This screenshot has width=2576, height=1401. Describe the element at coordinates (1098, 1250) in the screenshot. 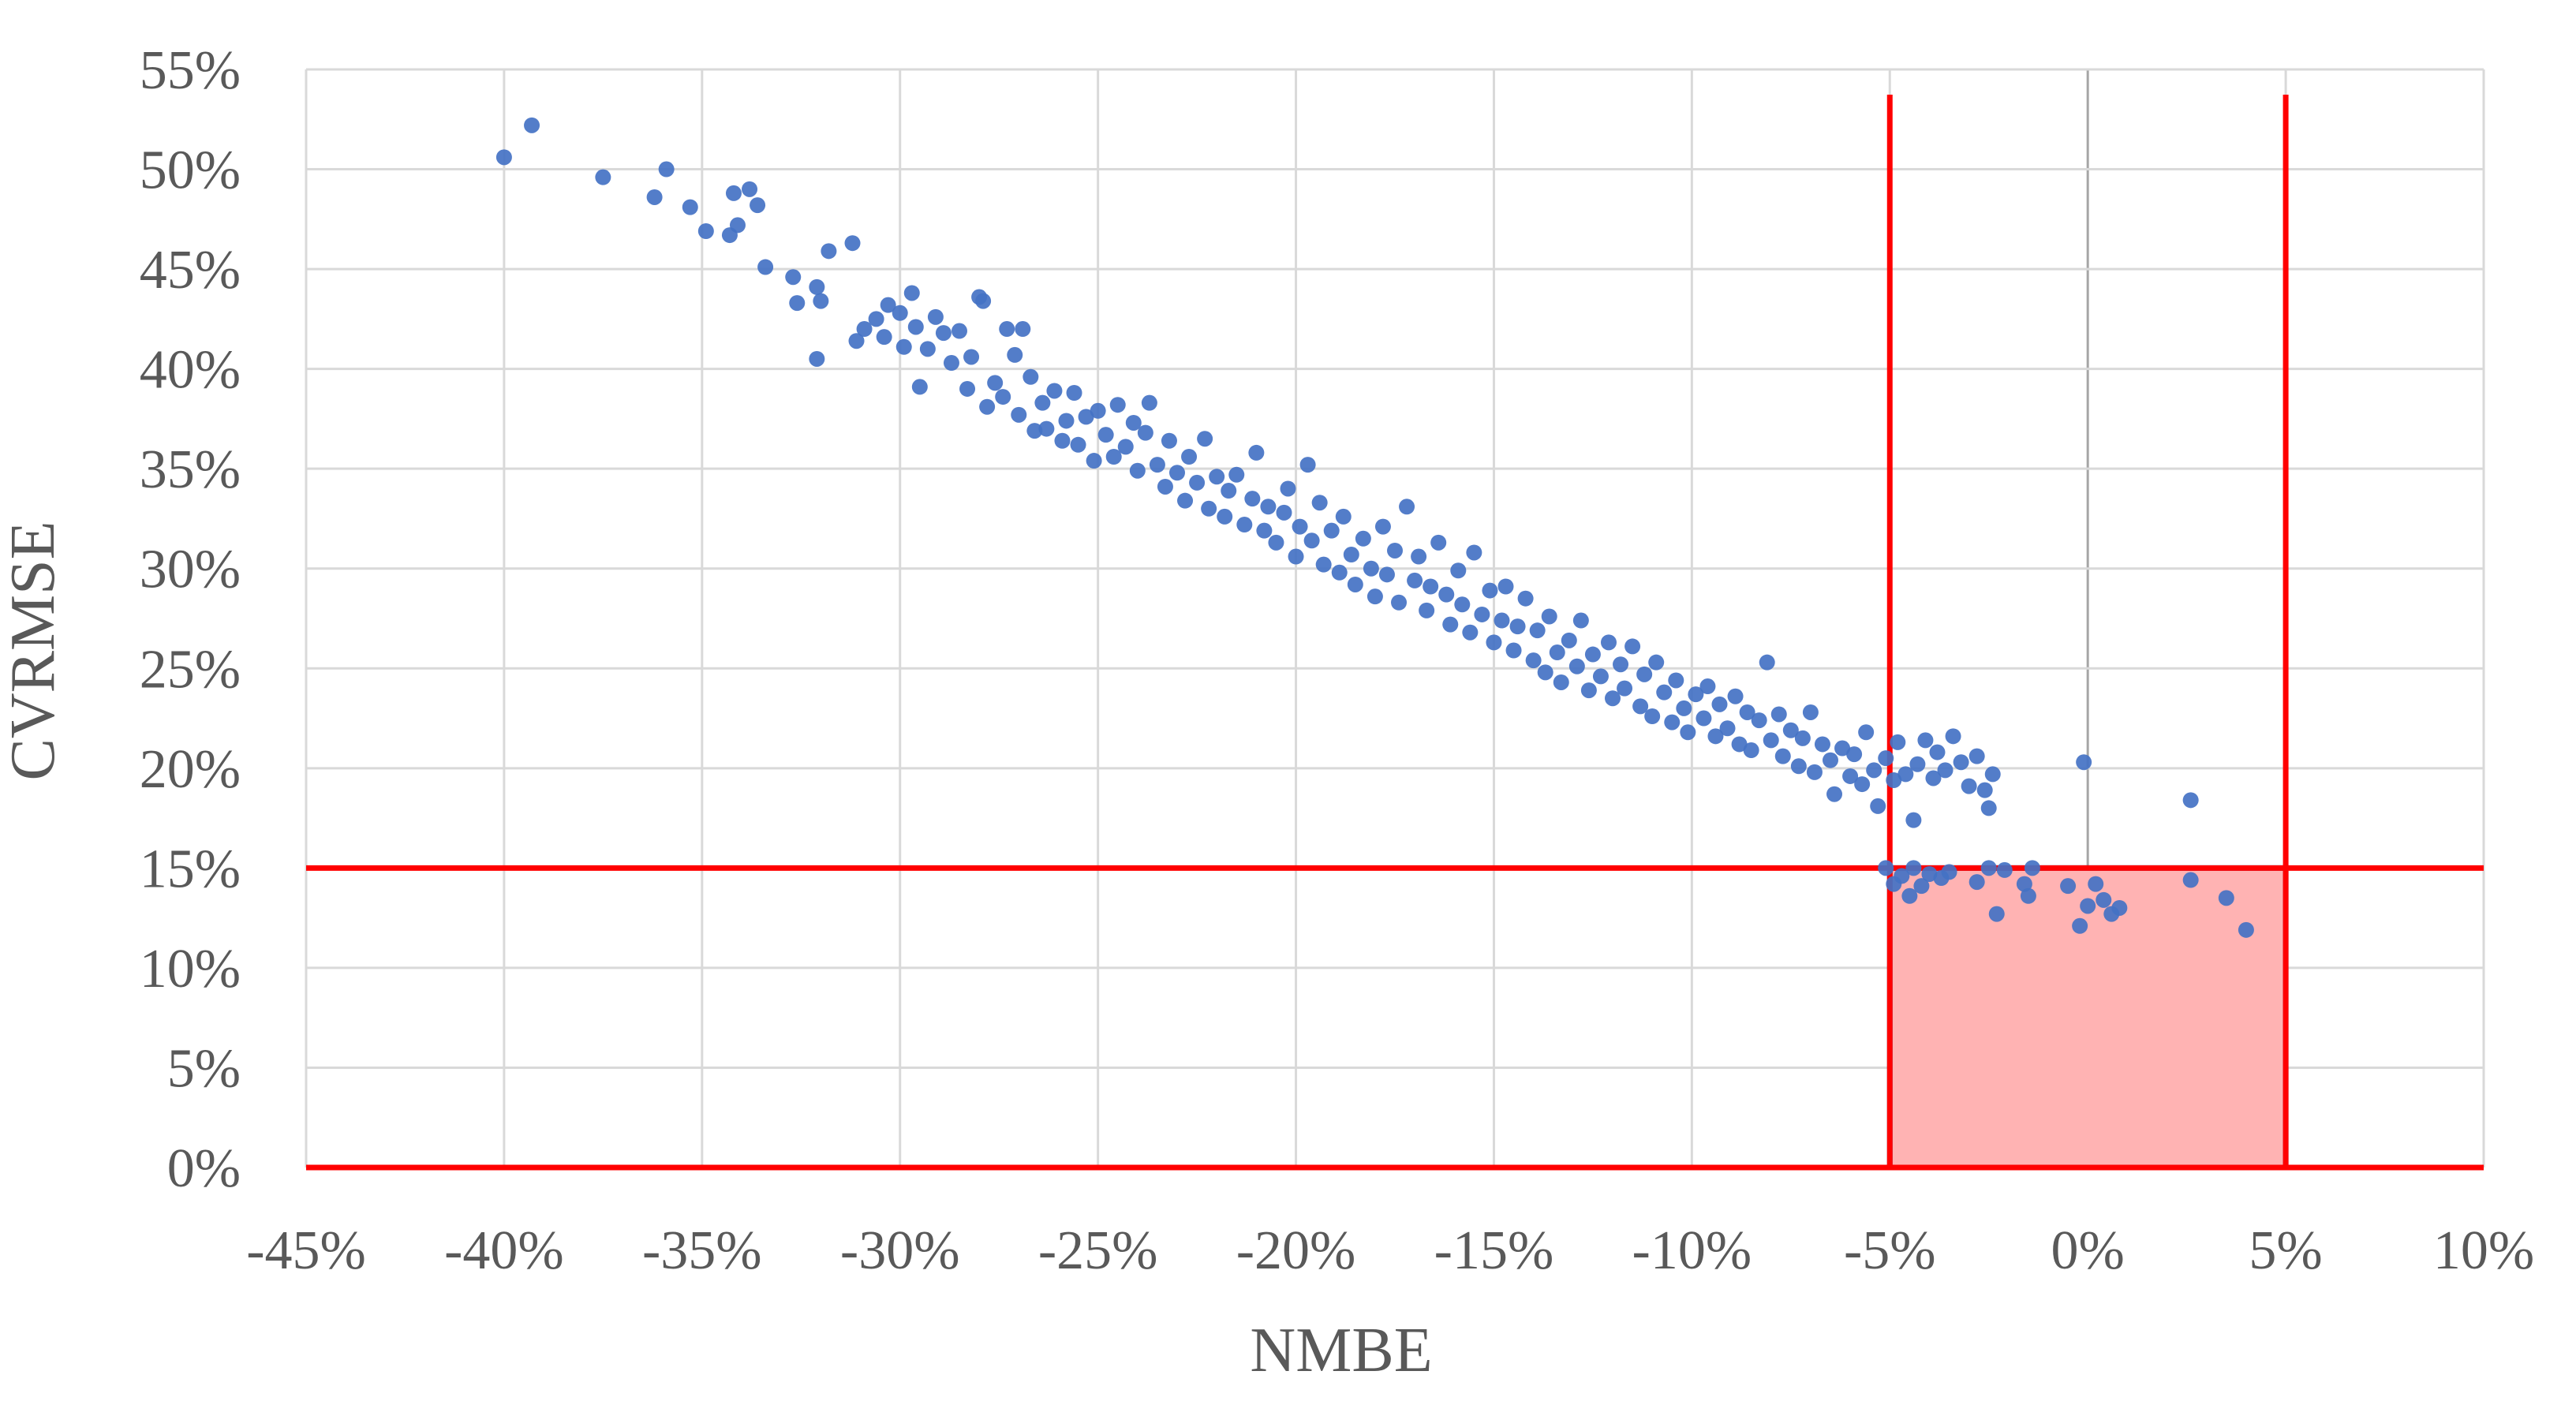

I see `x-tick-label: -25%` at that location.